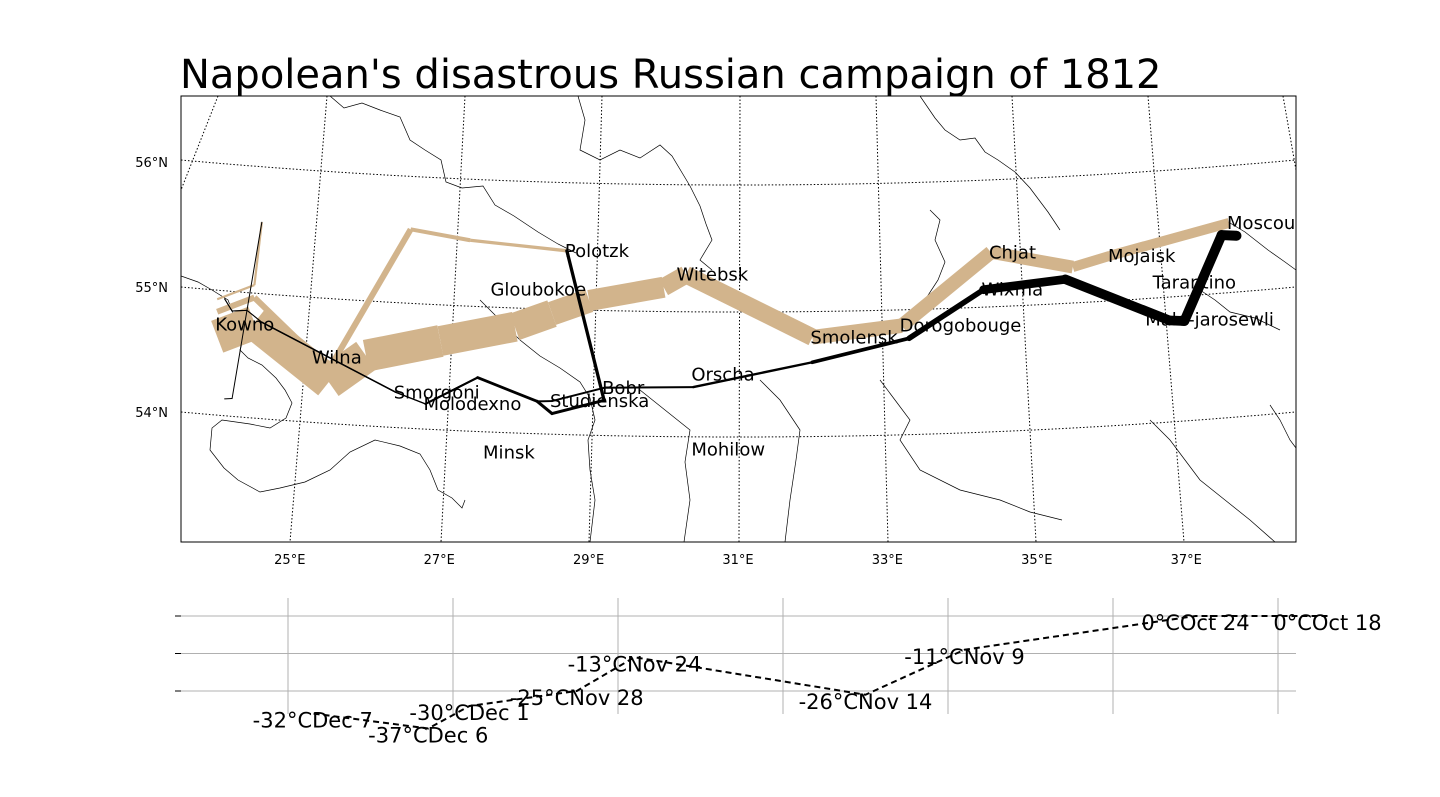 Image resolution: width=1440 pixels, height=797 pixels. I want to click on temperature-grid, so click(735, 656).